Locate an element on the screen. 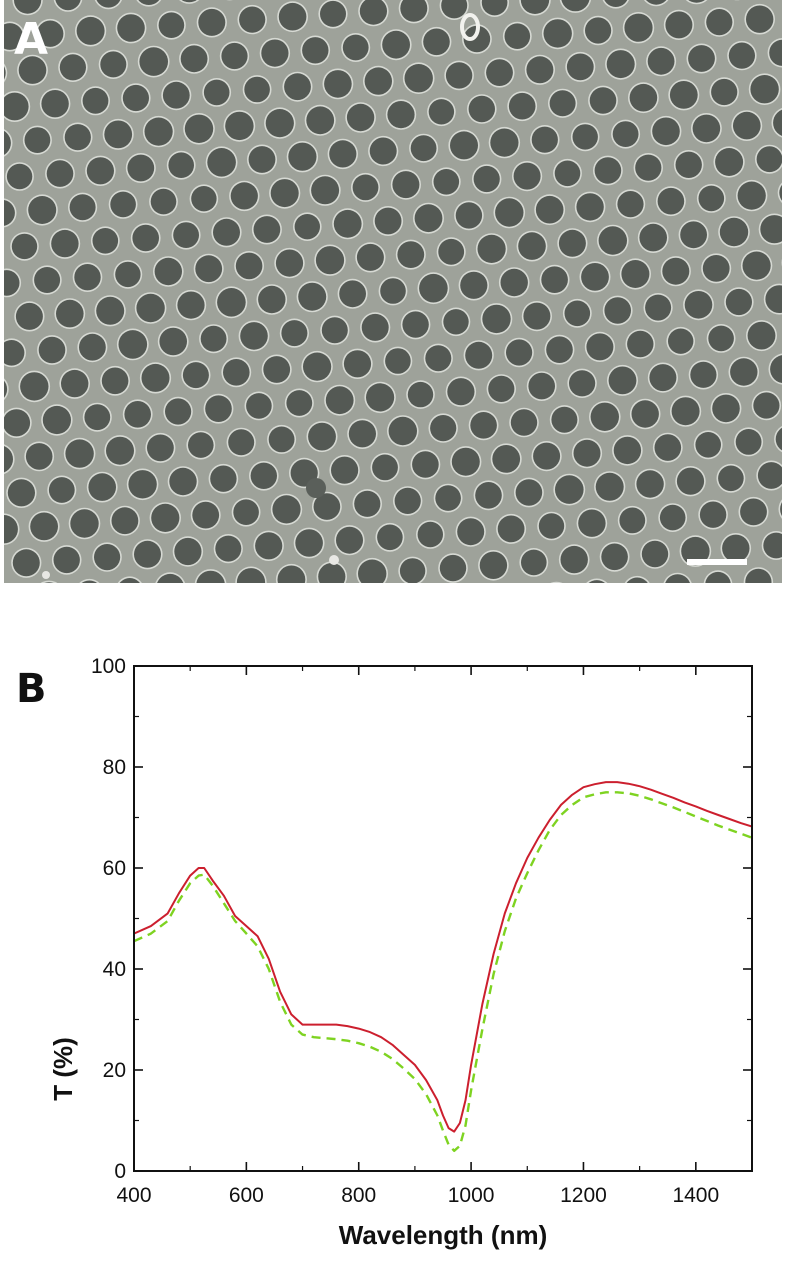 The width and height of the screenshot is (785, 1262). debris-particle is located at coordinates (470, 27).